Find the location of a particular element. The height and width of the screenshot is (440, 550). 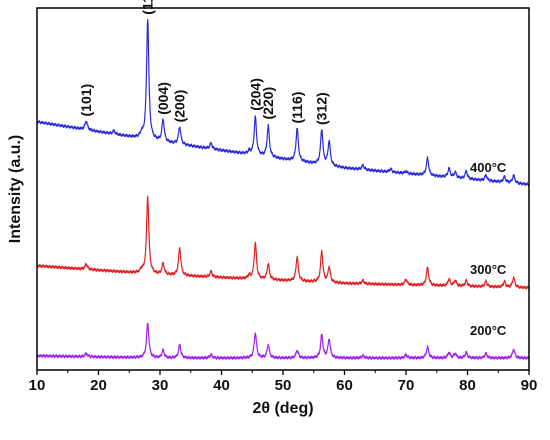

x-tick-label-60: 60 is located at coordinates (344, 385).